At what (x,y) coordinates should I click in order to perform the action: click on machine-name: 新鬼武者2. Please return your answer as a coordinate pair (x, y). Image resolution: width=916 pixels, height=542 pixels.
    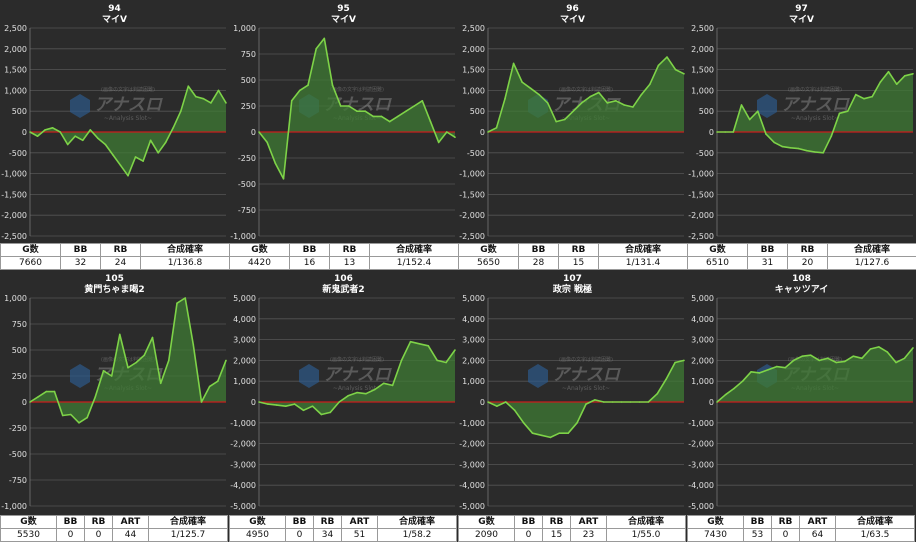
    Looking at the image, I should click on (343, 289).